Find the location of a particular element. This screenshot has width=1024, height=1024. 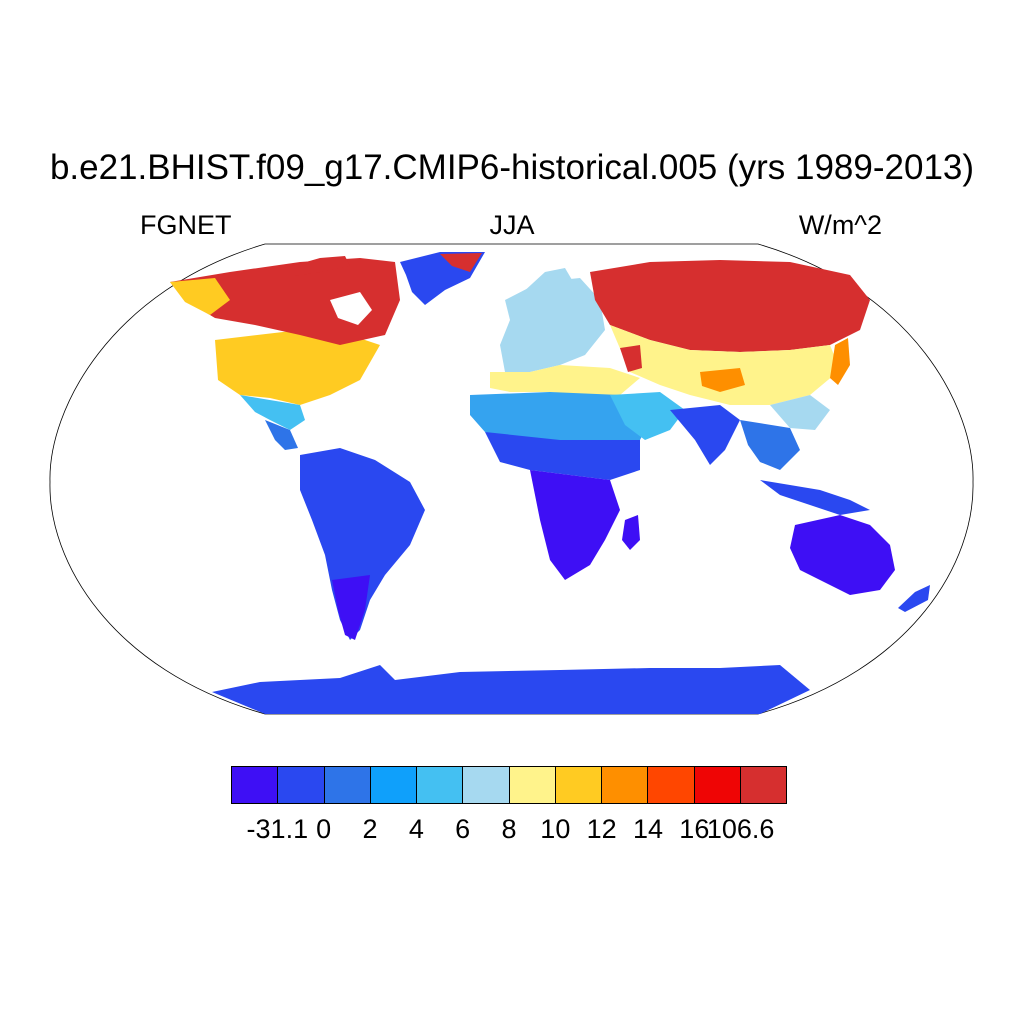

land-antarctica is located at coordinates (511, 689).